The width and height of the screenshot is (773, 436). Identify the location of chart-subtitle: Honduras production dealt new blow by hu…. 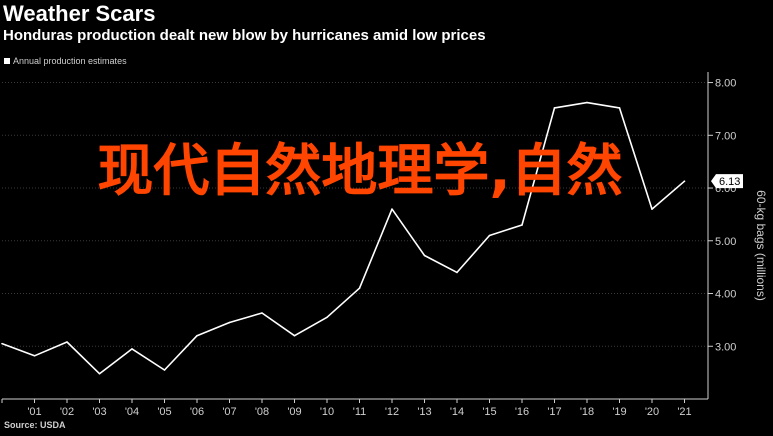
(244, 35).